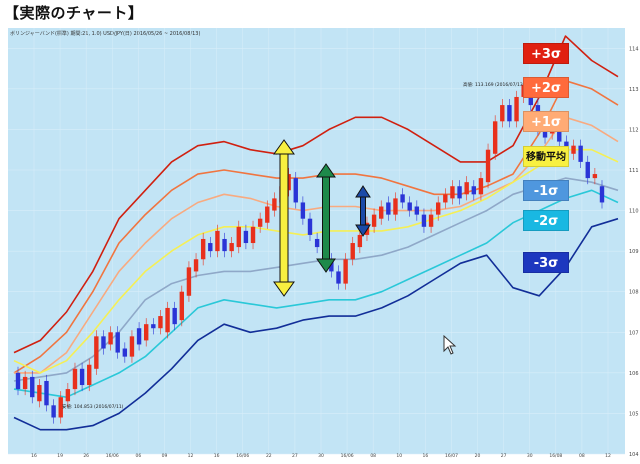  Describe the element at coordinates (399, 456) in the screenshot. I see `x-tick-label: 10` at that location.